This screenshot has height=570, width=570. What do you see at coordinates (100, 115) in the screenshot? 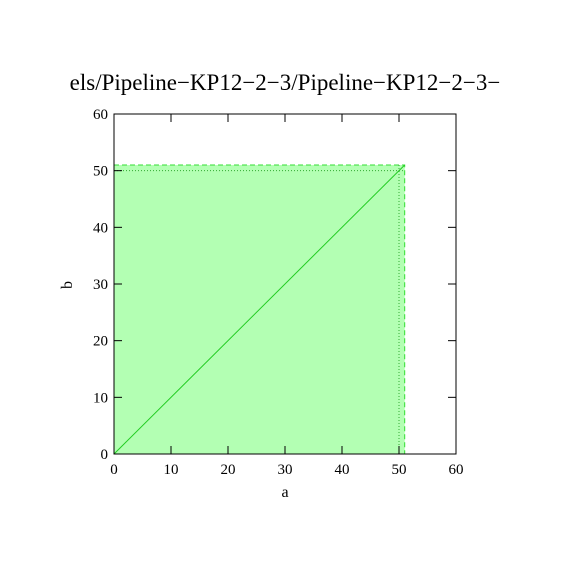
I see `y-tick-label: 60` at bounding box center [100, 115].